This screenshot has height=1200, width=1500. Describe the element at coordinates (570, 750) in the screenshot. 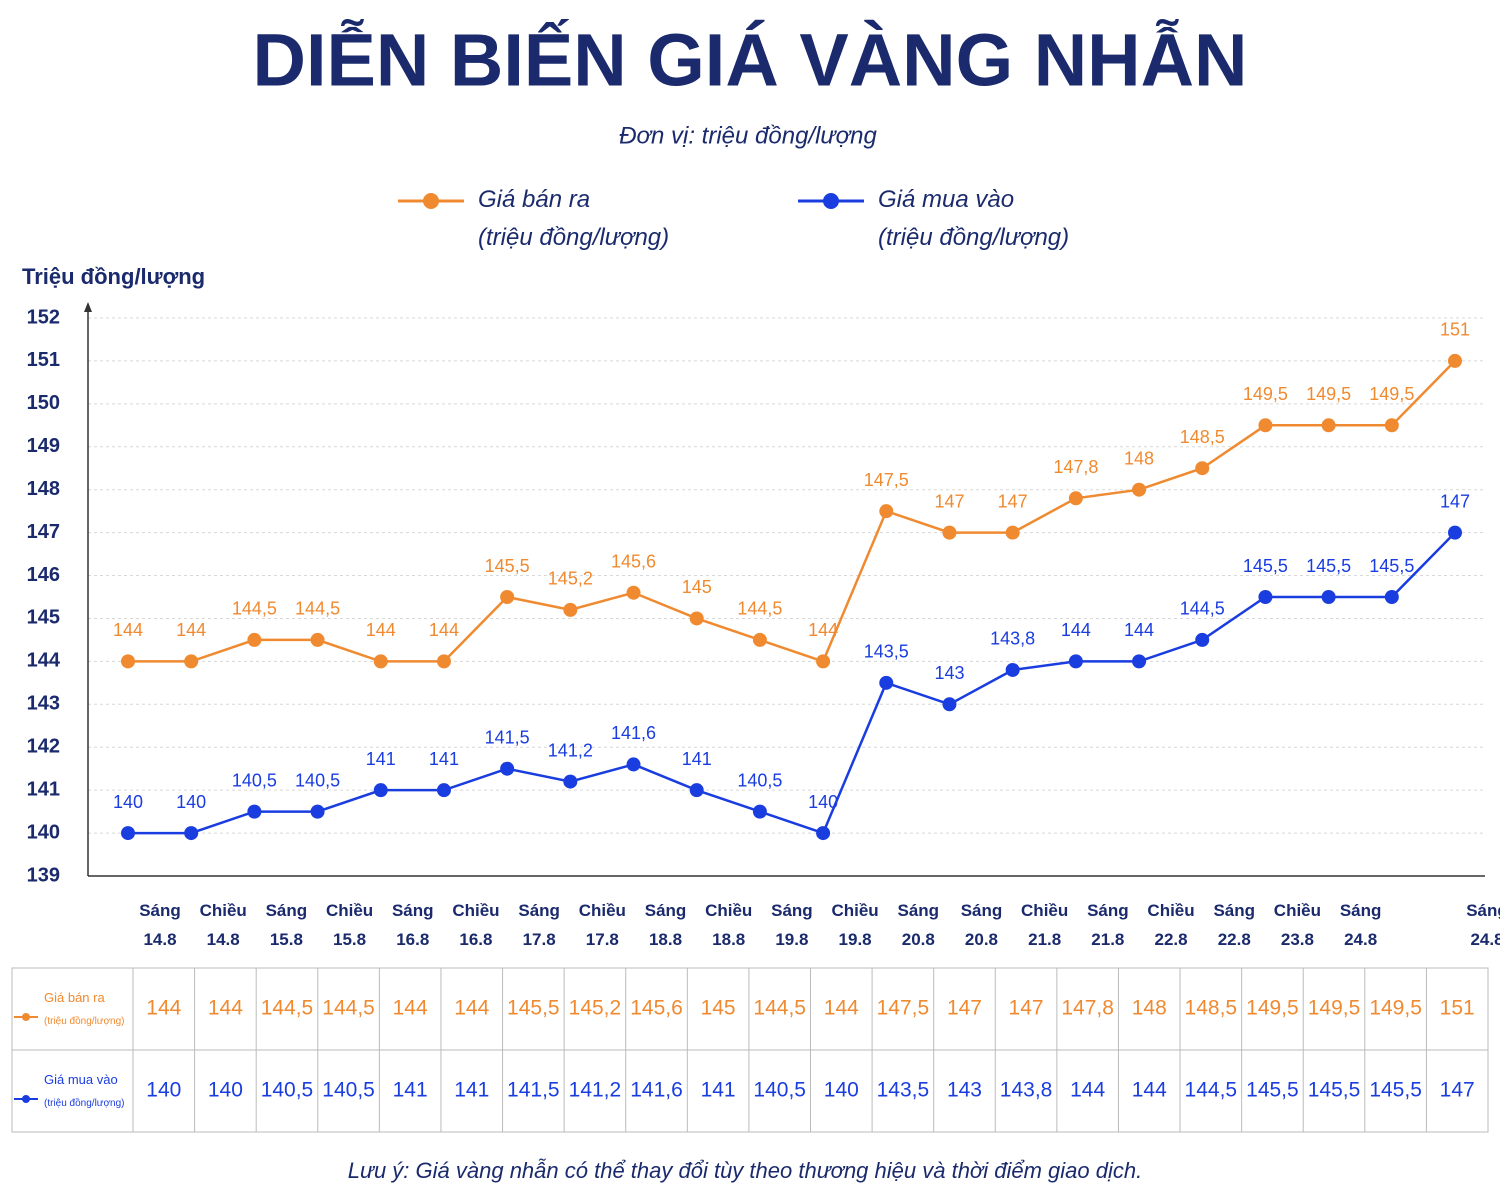

I see `data-label: 141,2` at that location.